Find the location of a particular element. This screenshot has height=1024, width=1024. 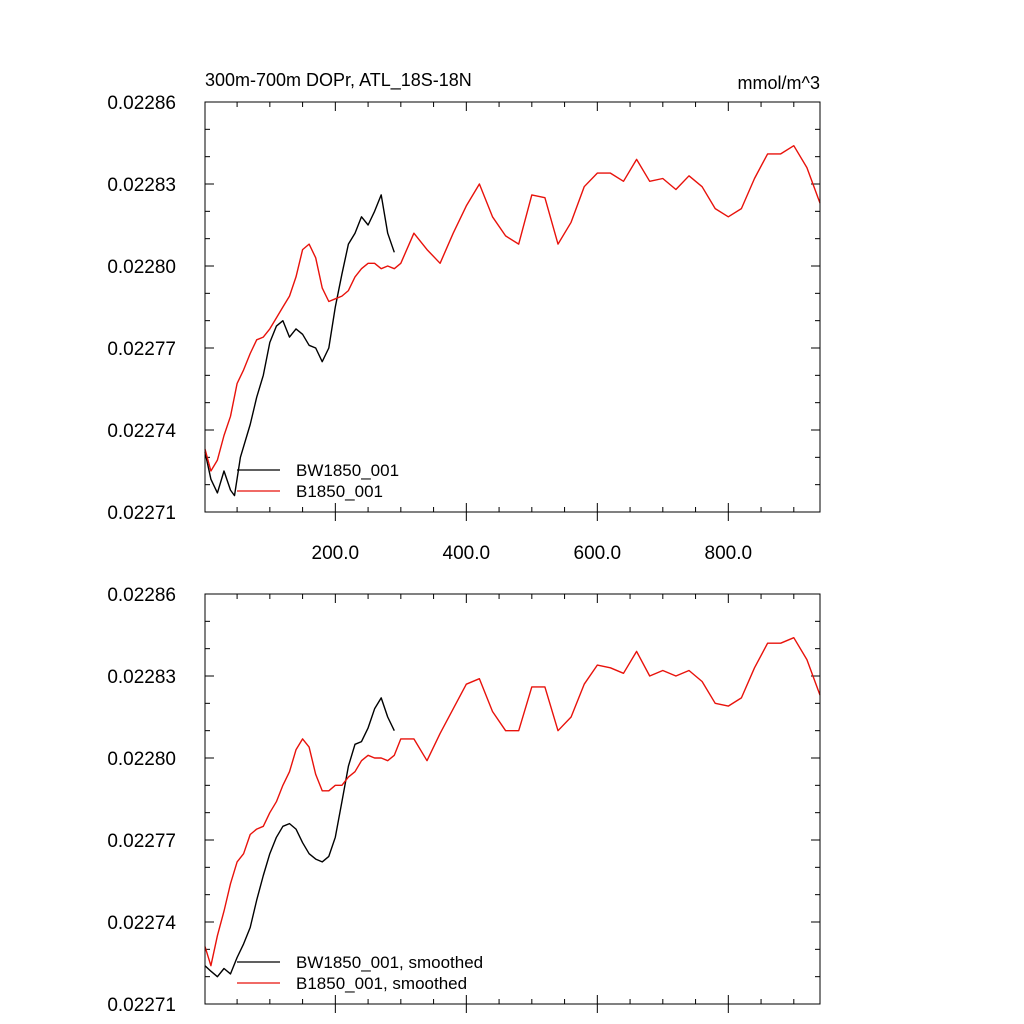

top-y-tick-label: 0.02274 is located at coordinates (141, 431).